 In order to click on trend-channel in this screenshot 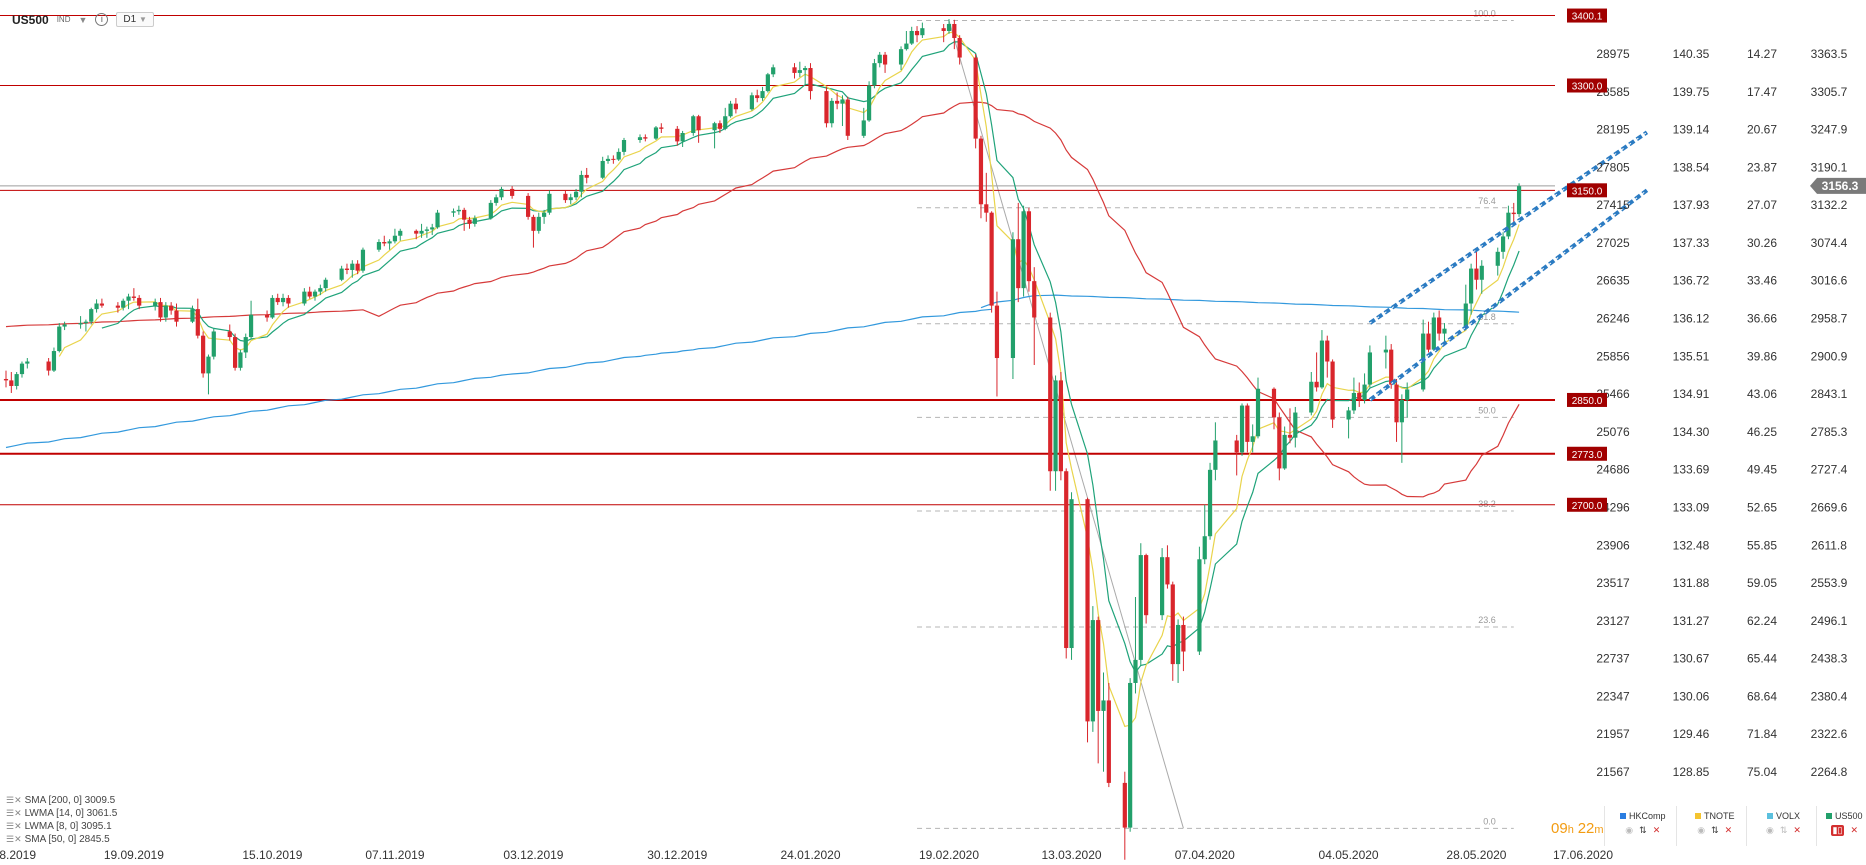, I will do `click(1508, 266)`.